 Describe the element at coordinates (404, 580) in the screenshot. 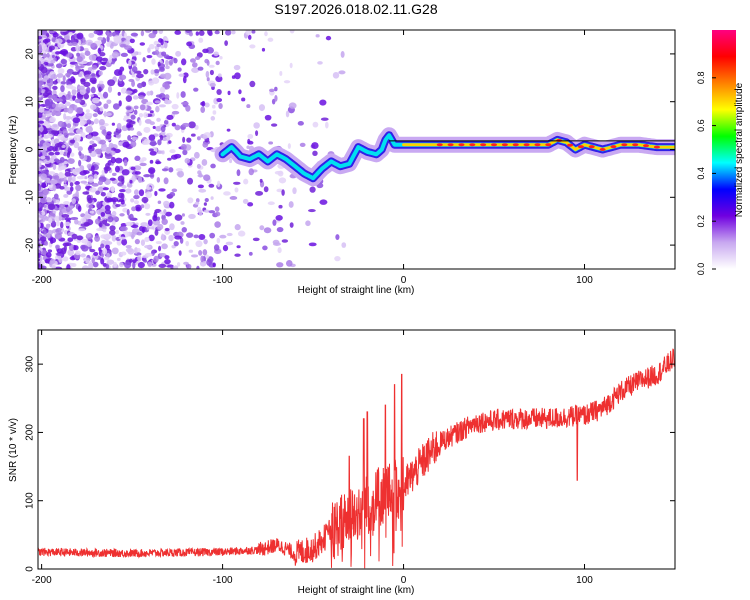

I see `x-tick-label: 0` at that location.